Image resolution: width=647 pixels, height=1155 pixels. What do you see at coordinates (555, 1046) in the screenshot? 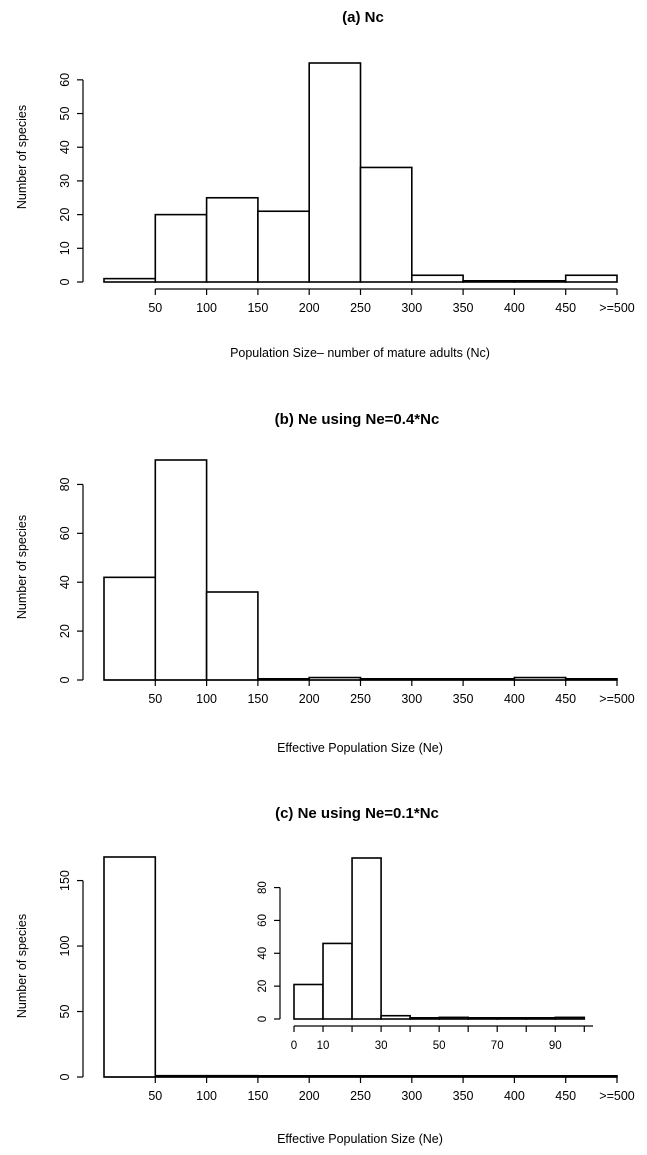
I see `inset-x-tick-label: 90` at bounding box center [555, 1046].